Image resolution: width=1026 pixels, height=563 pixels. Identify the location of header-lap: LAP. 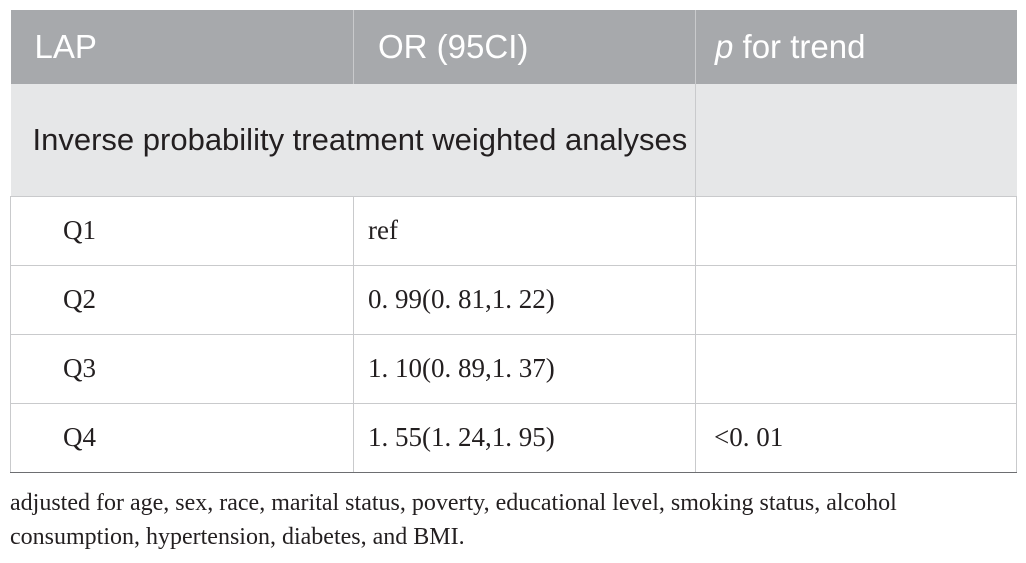
(182, 47).